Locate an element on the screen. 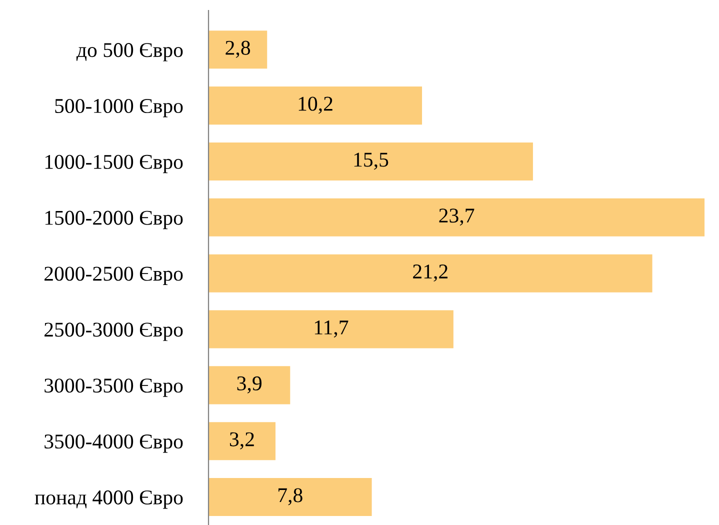  y-tick-label: 3000-3500 Євро is located at coordinates (113, 387).